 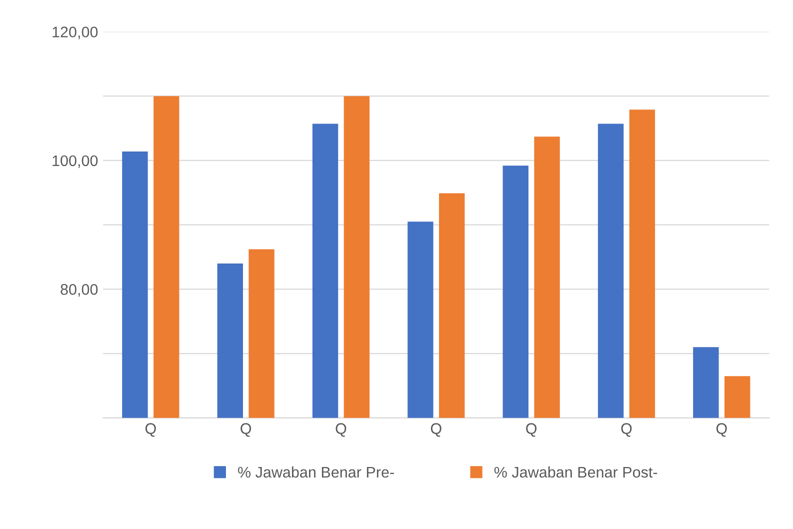 I want to click on y-tick-label: 100,00, so click(x=75, y=161).